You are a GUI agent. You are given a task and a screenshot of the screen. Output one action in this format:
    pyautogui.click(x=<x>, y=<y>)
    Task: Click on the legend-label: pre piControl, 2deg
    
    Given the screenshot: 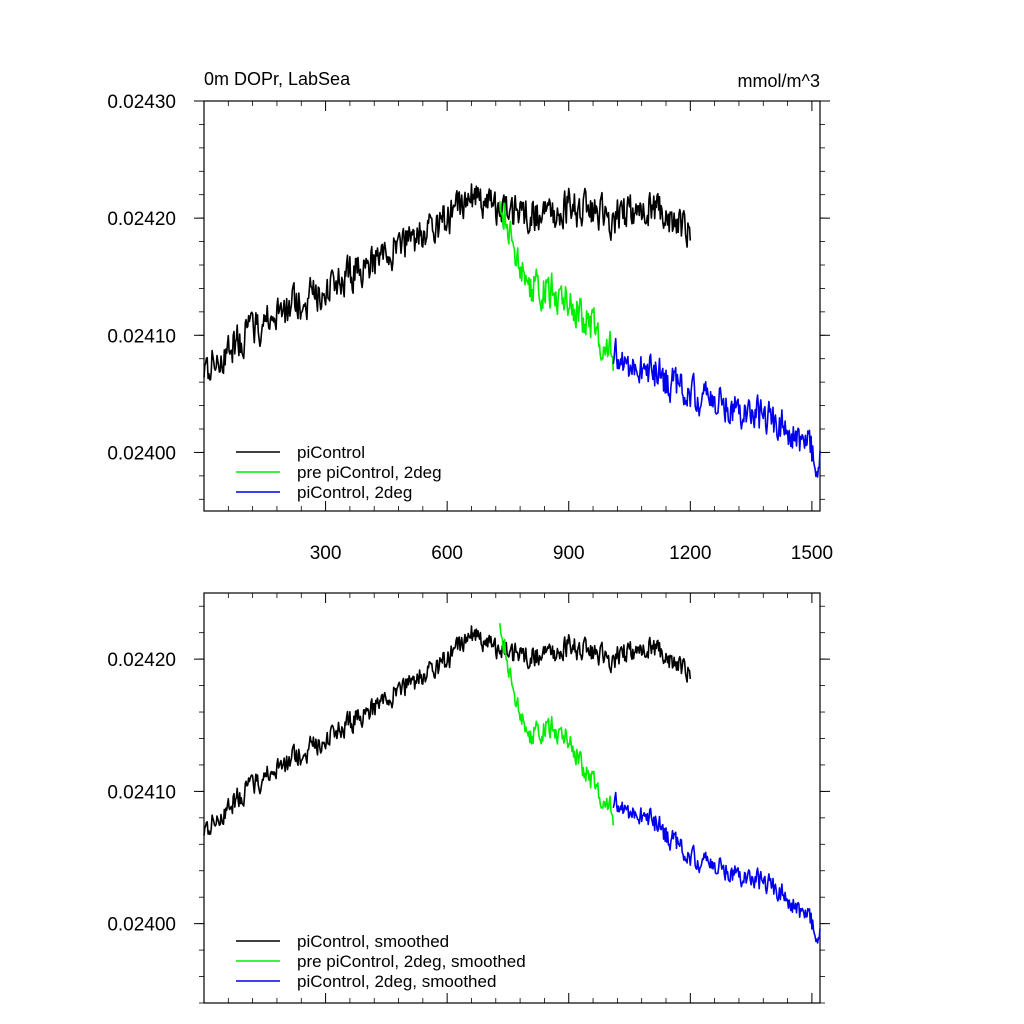 What is the action you would take?
    pyautogui.click(x=369, y=472)
    